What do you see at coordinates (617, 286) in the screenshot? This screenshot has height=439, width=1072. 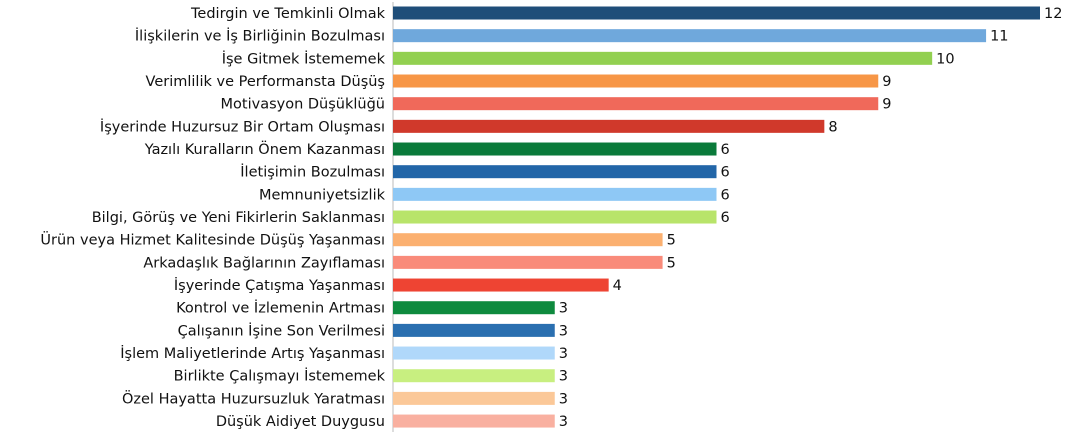 I see `value-label: 4` at bounding box center [617, 286].